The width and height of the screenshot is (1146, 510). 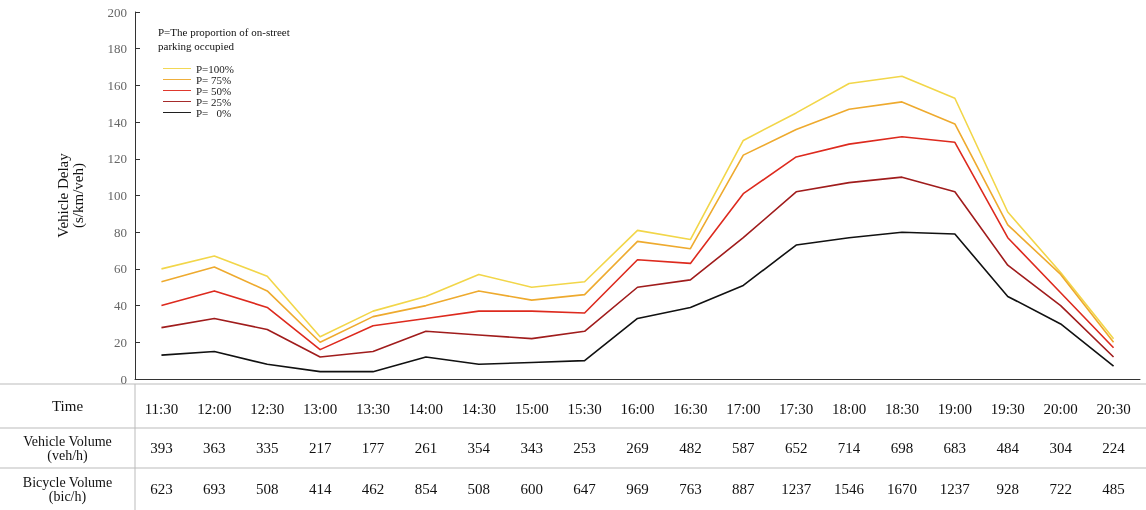 I want to click on y-tick-label: 180, so click(x=117, y=49).